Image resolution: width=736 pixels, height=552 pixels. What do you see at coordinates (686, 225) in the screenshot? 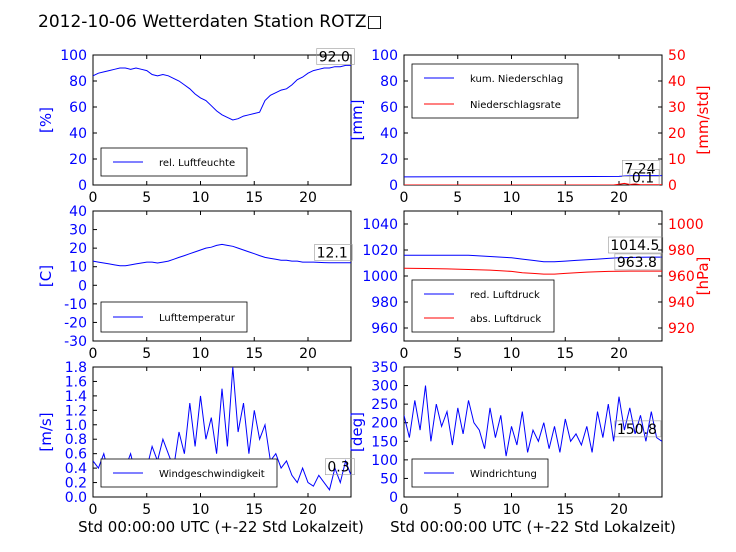
I see `pressure-y2tick-label: 1000` at bounding box center [686, 225].